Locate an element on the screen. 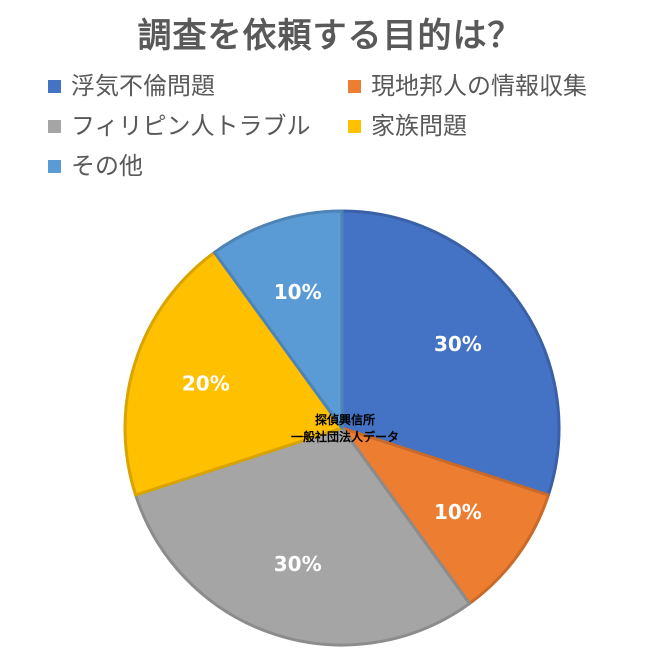  legend-item-1: 現地邦人の情報収集 is located at coordinates (467, 86).